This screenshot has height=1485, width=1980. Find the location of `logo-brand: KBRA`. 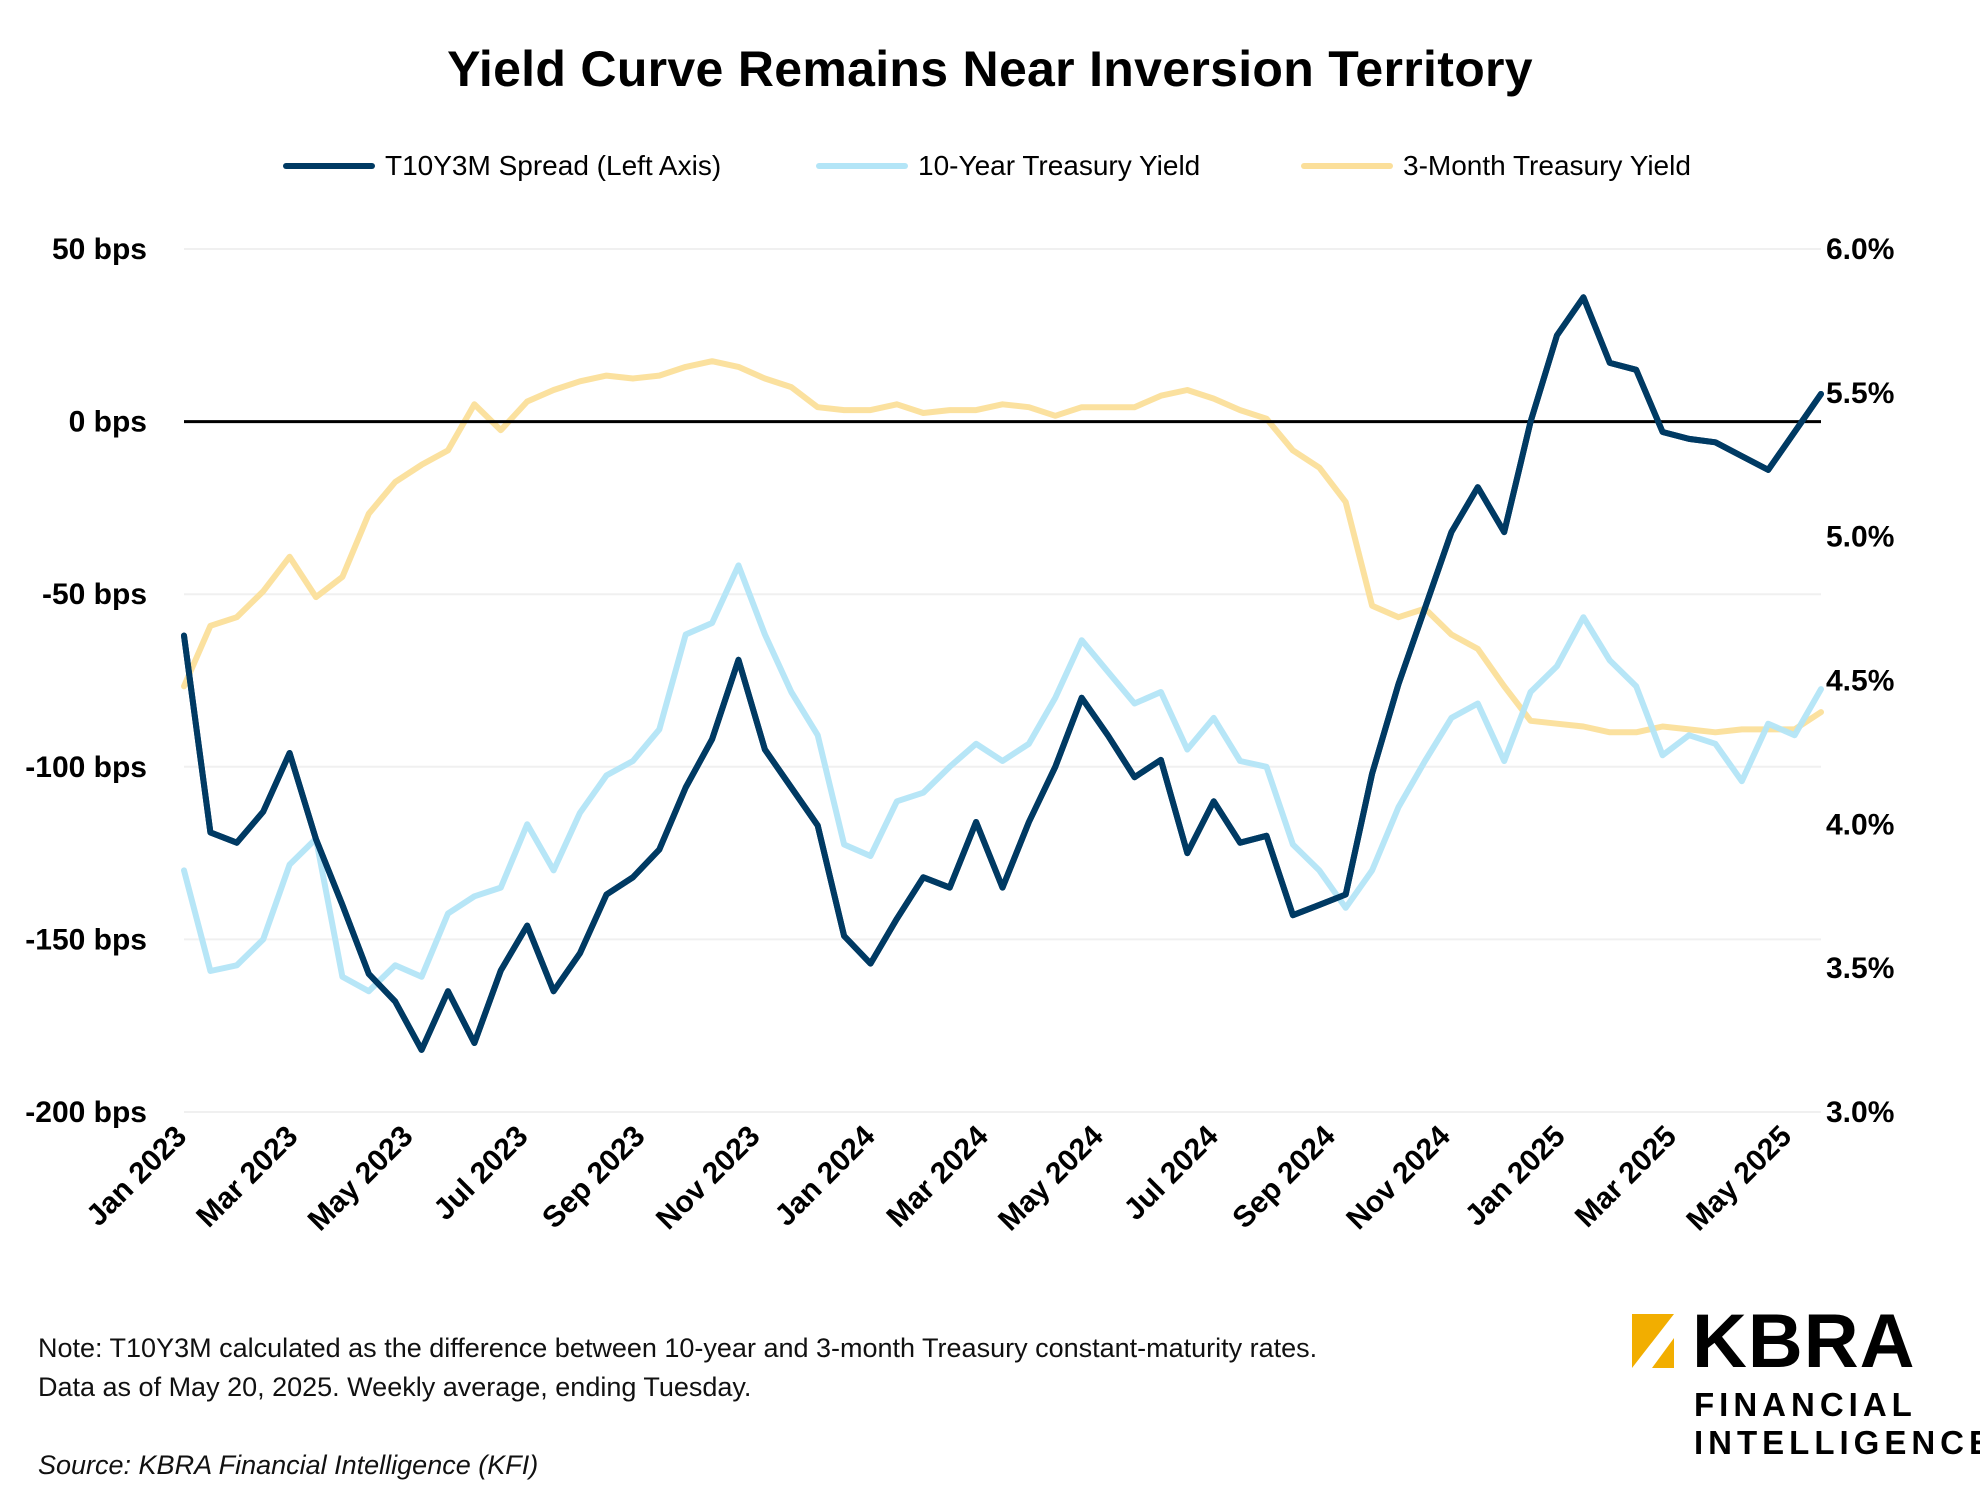

logo-brand: KBRA is located at coordinates (1804, 1341).